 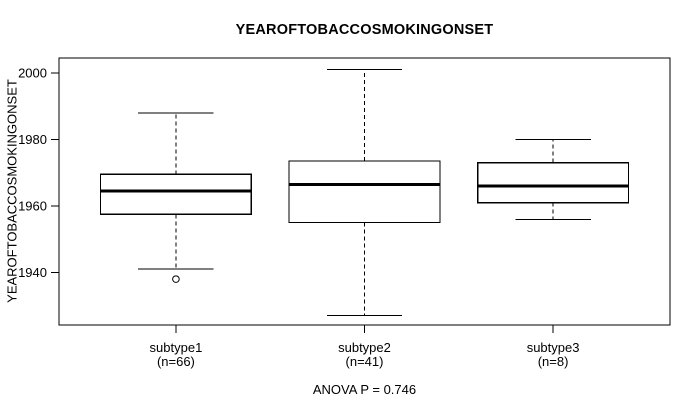 What do you see at coordinates (364, 389) in the screenshot?
I see `anova-p-value: ANOVA P = 0.746` at bounding box center [364, 389].